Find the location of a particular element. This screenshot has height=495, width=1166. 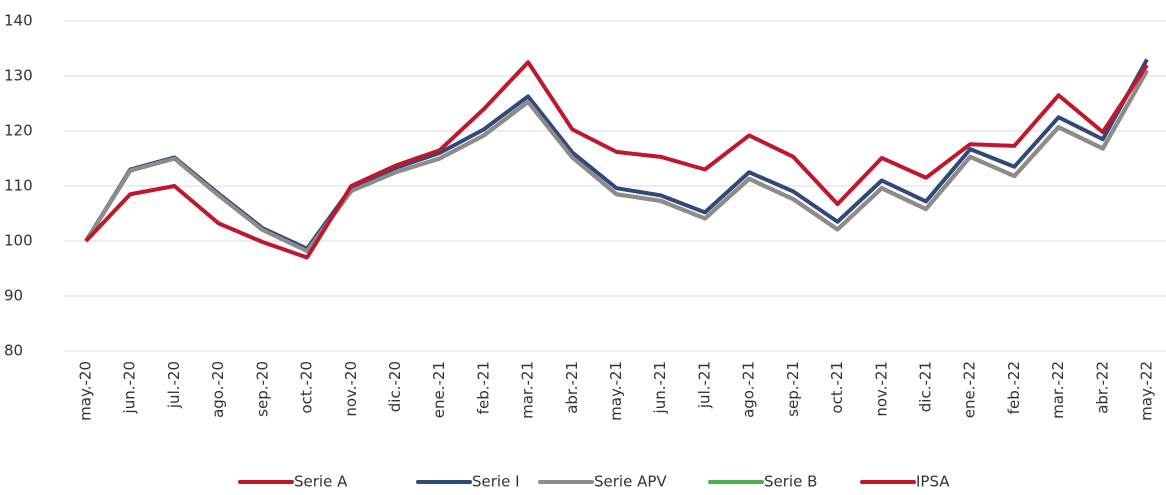

x-tick-label: jun.-20 is located at coordinates (130, 387).